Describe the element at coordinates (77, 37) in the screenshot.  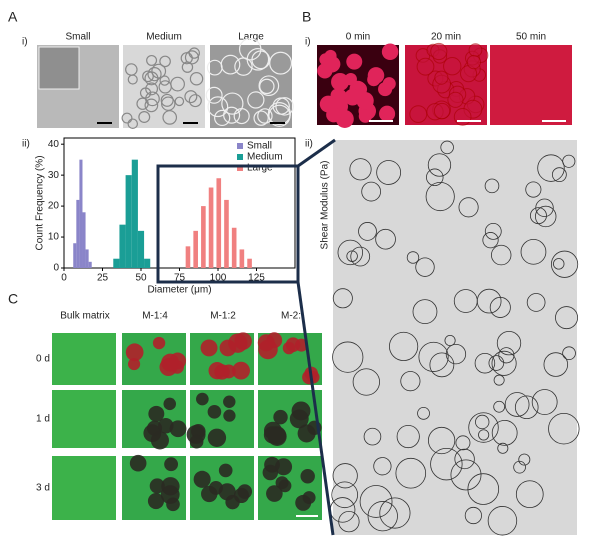
I see `image-label: Small` at that location.